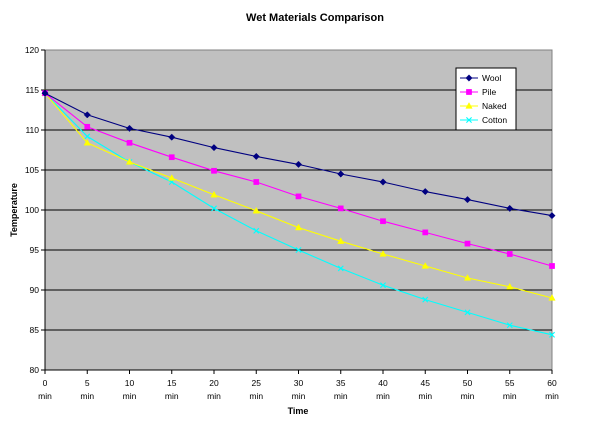  Describe the element at coordinates (32, 130) in the screenshot. I see `y-tick-label: 110` at that location.